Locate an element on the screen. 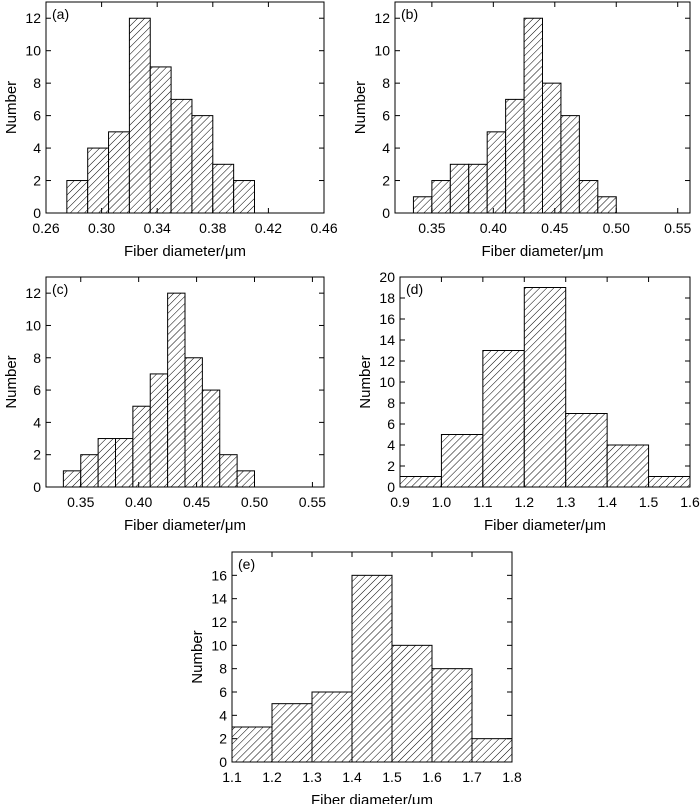 The width and height of the screenshot is (700, 804). x-tick-label: 1.7 is located at coordinates (472, 777).